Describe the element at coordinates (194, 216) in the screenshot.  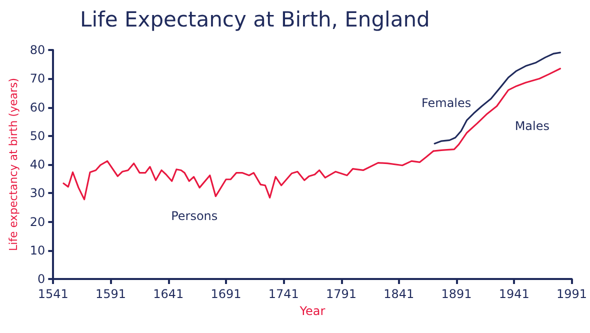
I see `series-label: Persons` at that location.